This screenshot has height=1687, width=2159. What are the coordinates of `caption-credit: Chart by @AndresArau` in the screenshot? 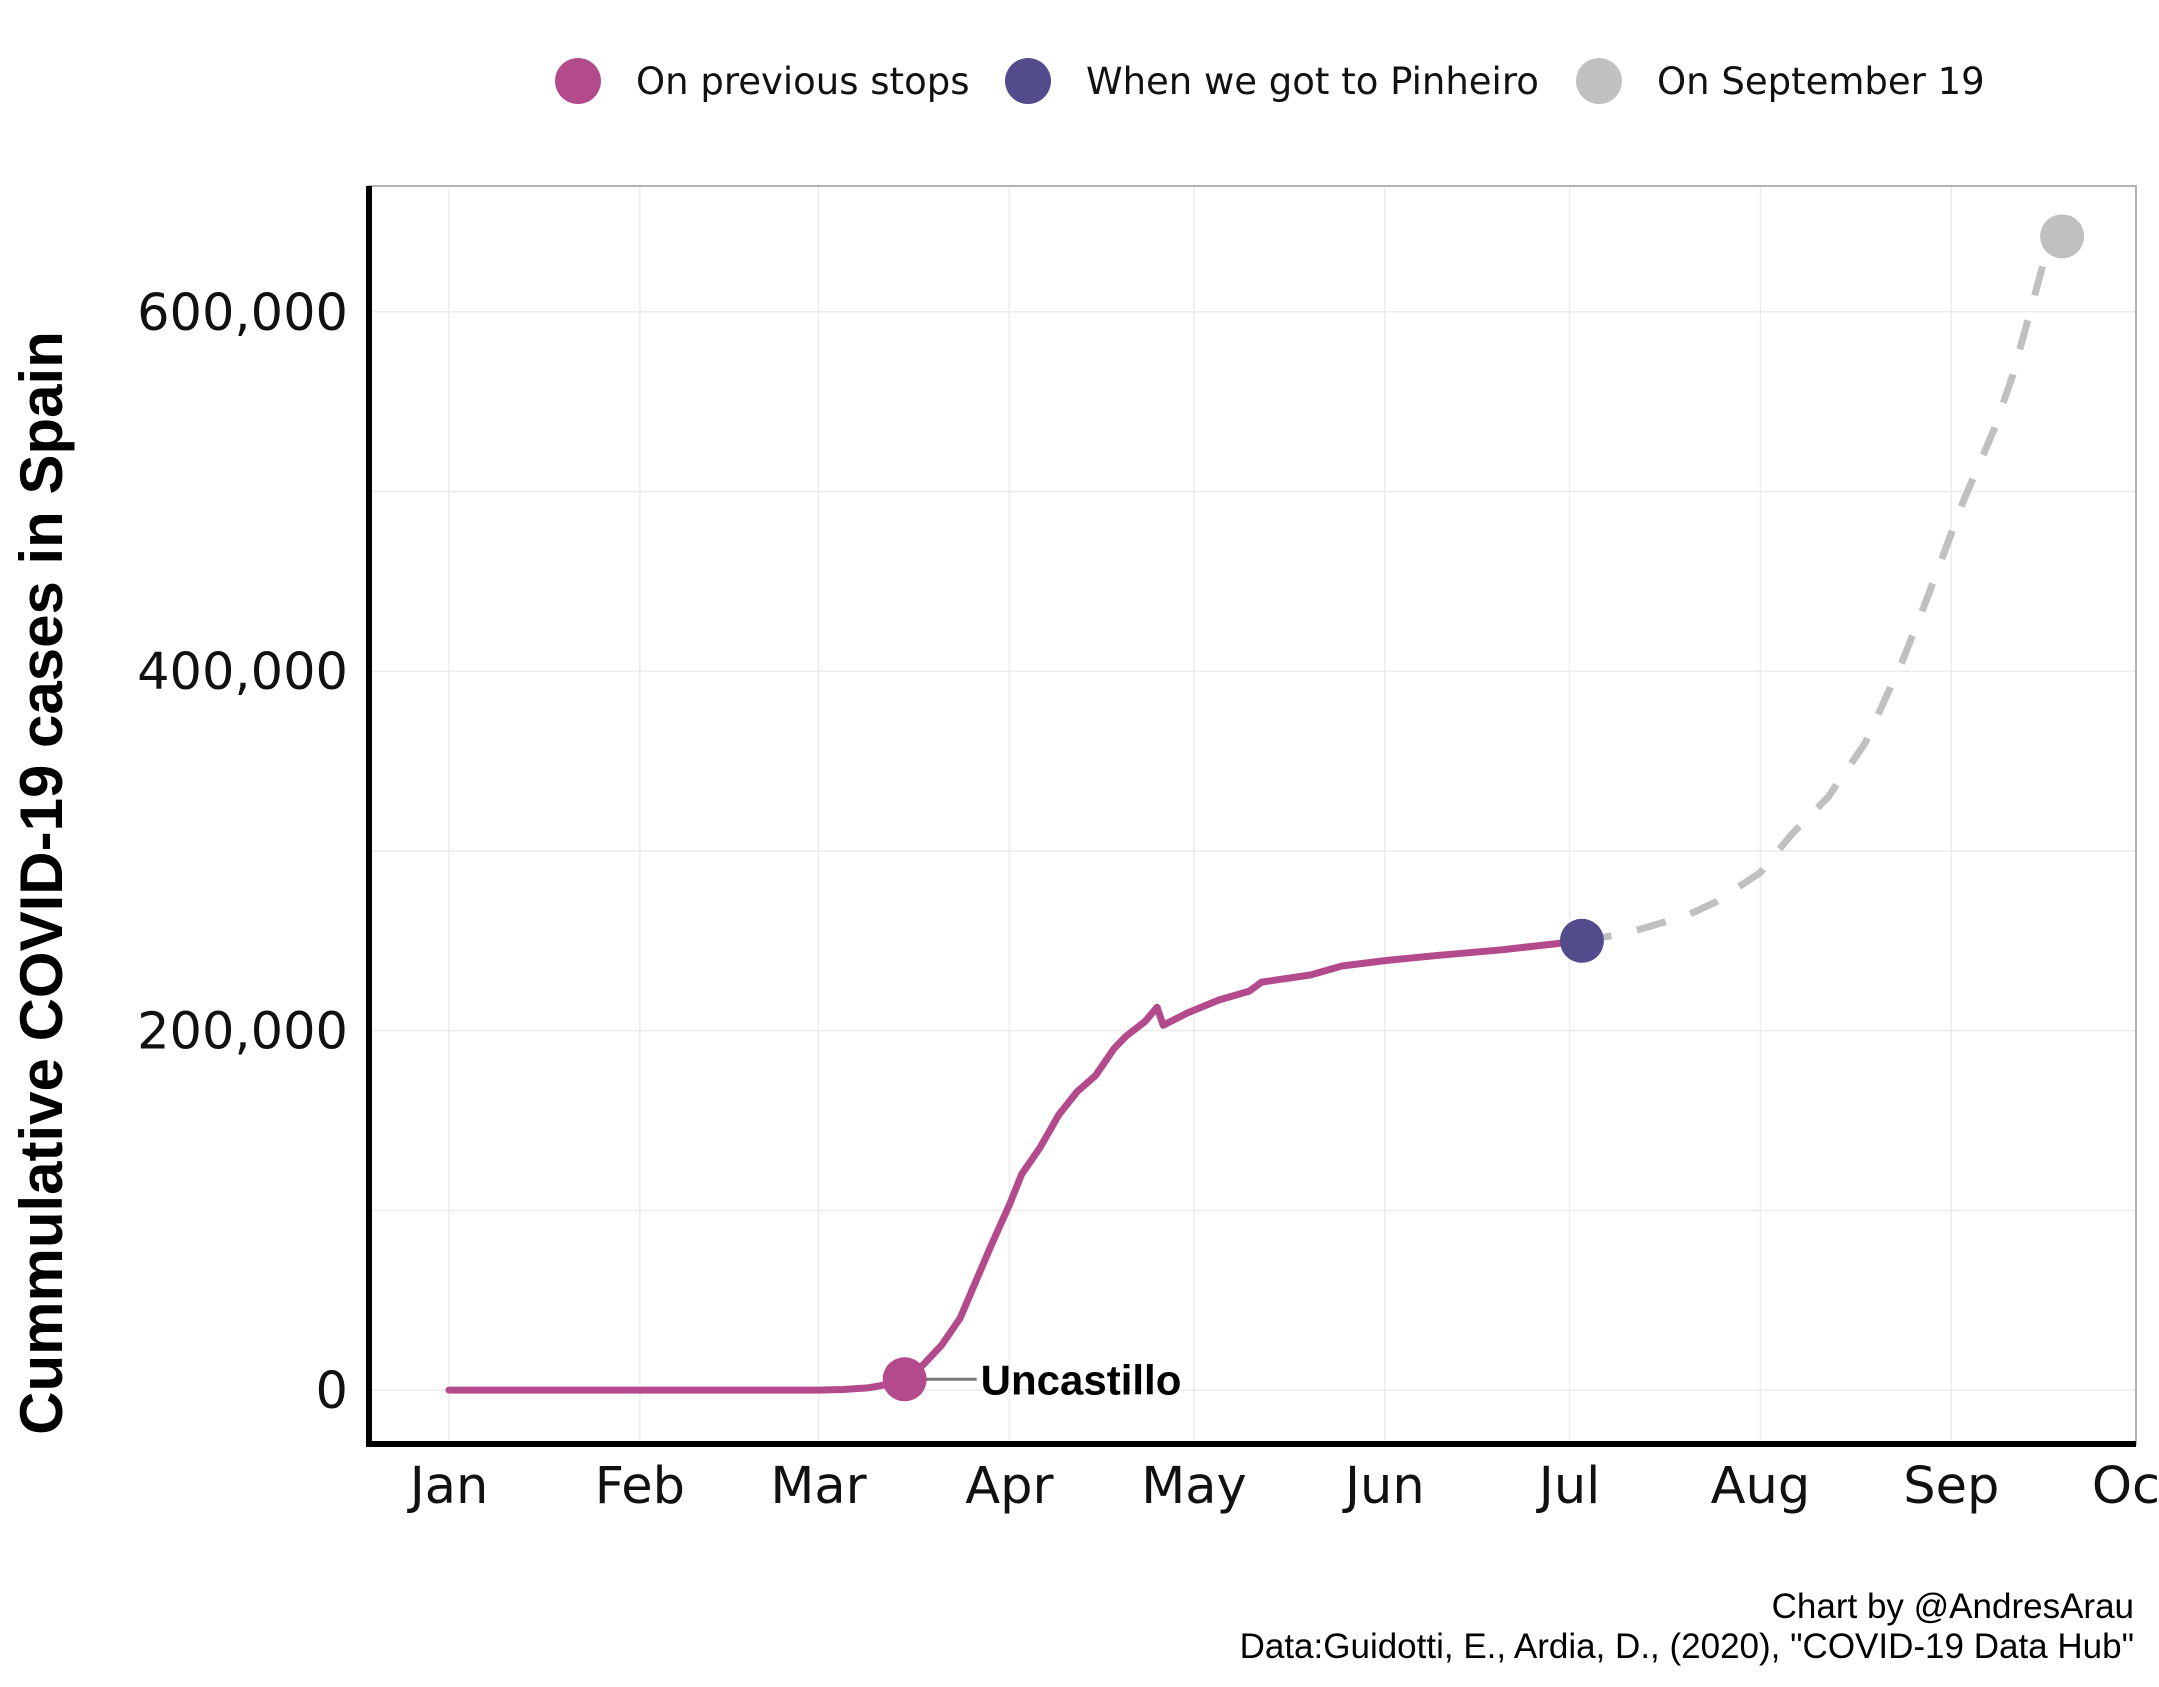 It's located at (1953, 1606).